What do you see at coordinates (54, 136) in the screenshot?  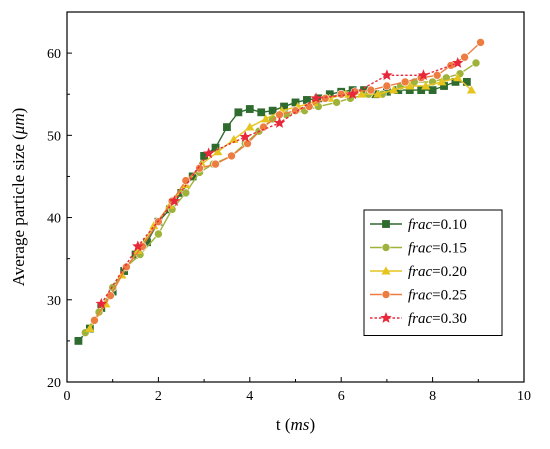 I see `y-tick-label: 50` at bounding box center [54, 136].